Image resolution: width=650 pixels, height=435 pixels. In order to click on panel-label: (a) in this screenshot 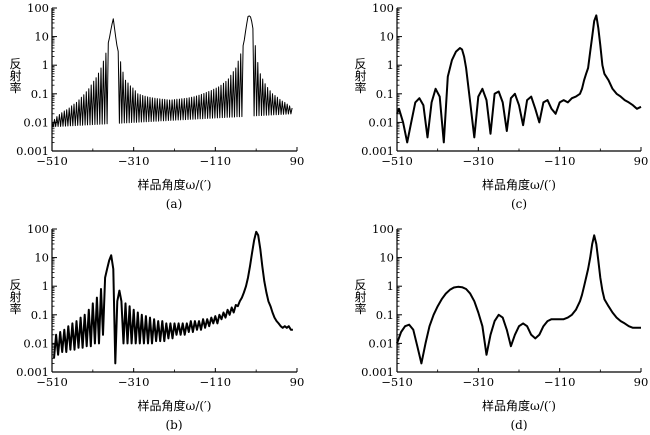, I will do `click(174, 204)`.